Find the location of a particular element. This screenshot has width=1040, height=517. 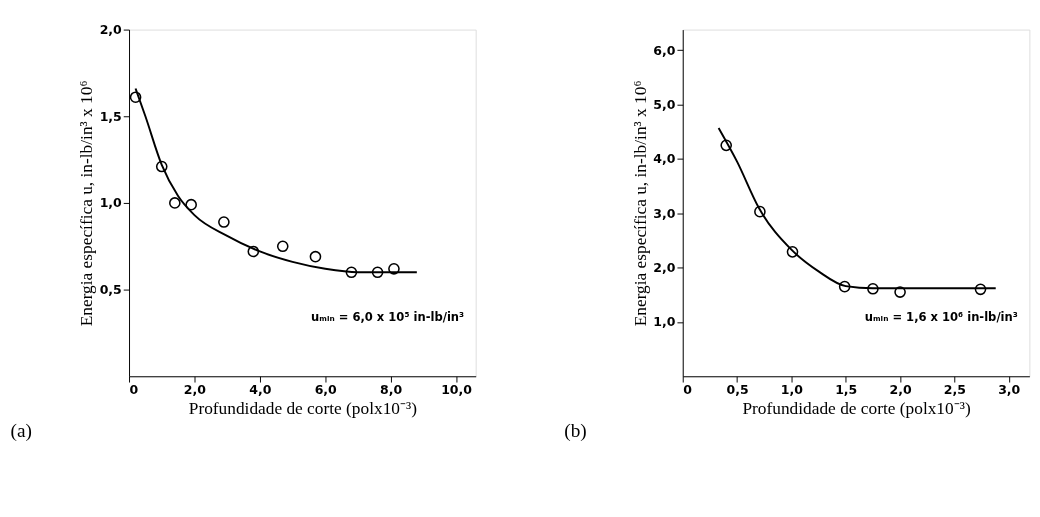

x-tick-label: 2,5 is located at coordinates (954, 390).